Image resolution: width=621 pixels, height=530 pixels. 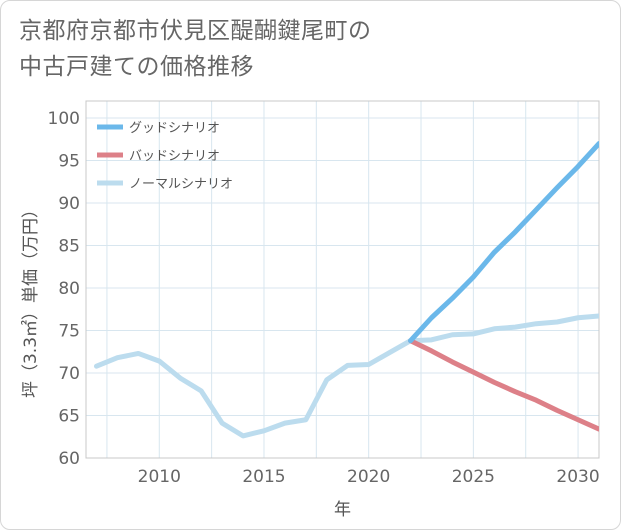 What do you see at coordinates (69, 289) in the screenshot?
I see `y-tick-label-80: 80` at bounding box center [69, 289].